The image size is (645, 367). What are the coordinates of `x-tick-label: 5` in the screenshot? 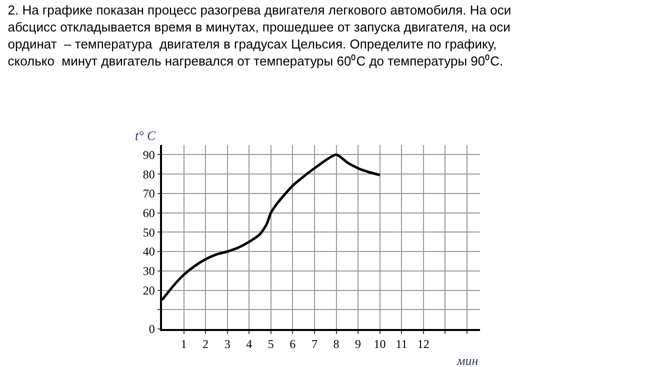 It's located at (271, 344).